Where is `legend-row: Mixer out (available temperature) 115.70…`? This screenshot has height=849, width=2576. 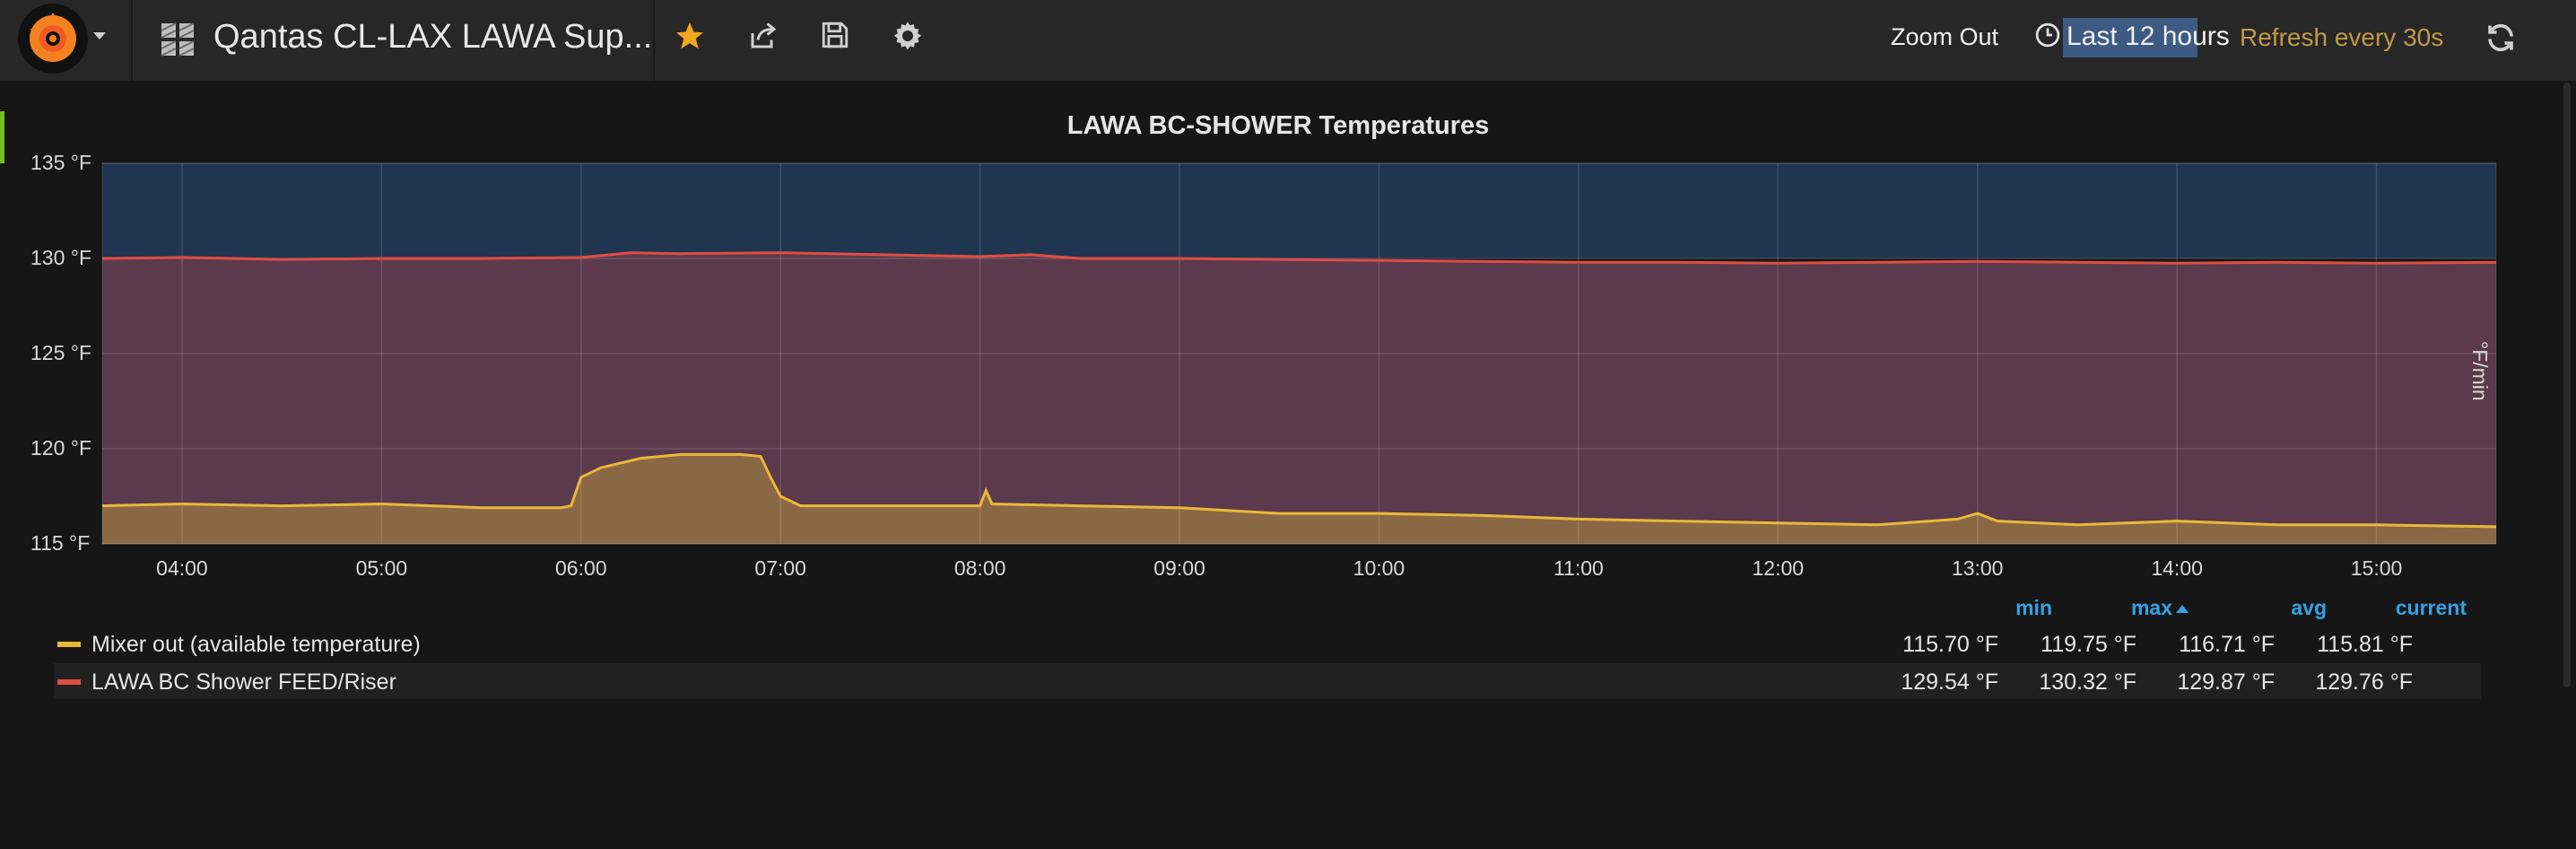 legend-row: Mixer out (available temperature) 115.70… is located at coordinates (1267, 643).